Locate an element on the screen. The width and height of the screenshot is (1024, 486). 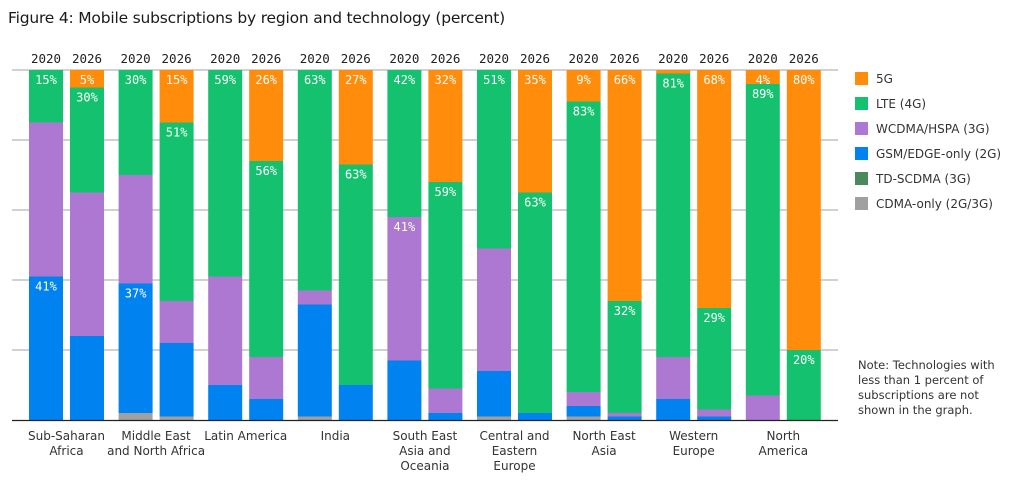
x-axis-label: Western Europe is located at coordinates (694, 443).